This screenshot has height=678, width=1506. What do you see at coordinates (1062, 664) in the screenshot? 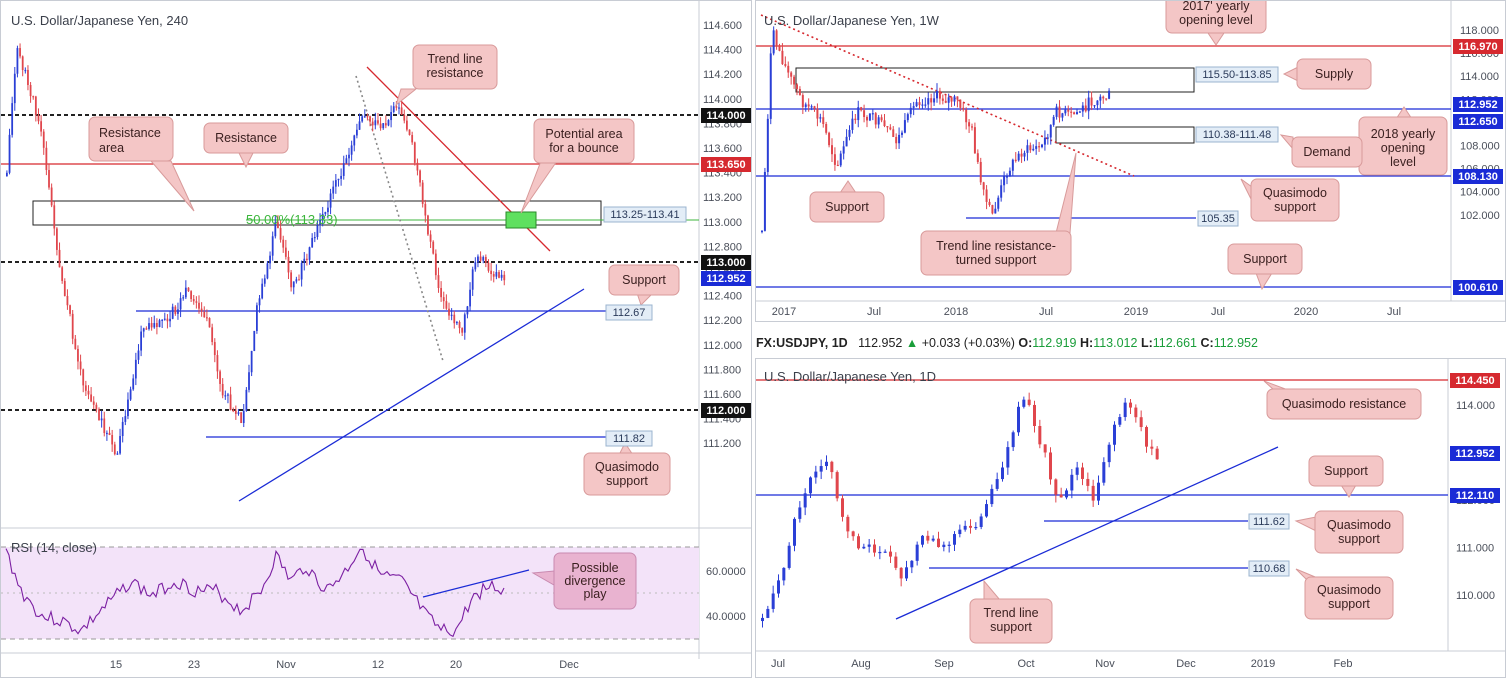
I see `d1-x-axis: Jul Aug Sep Oct Nov Dec 2019 Feb` at bounding box center [1062, 664].